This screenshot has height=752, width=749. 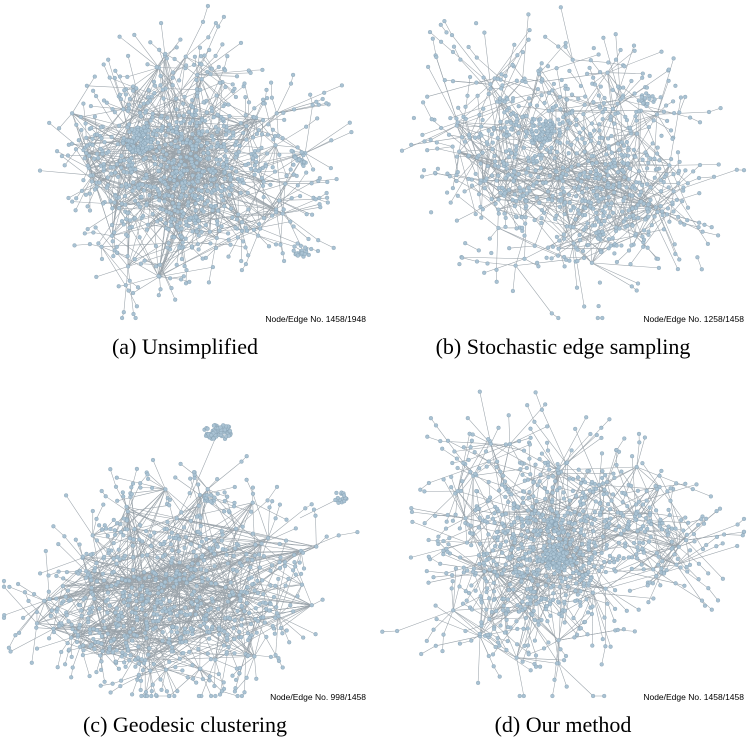 I want to click on panel-caption: (b) Stochastic edge sampling, so click(x=563, y=346).